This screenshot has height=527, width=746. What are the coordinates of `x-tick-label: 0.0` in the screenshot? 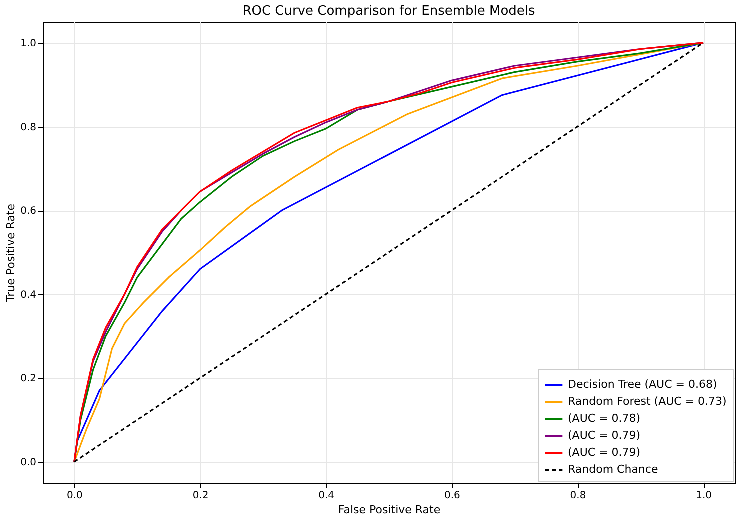 It's located at (75, 496).